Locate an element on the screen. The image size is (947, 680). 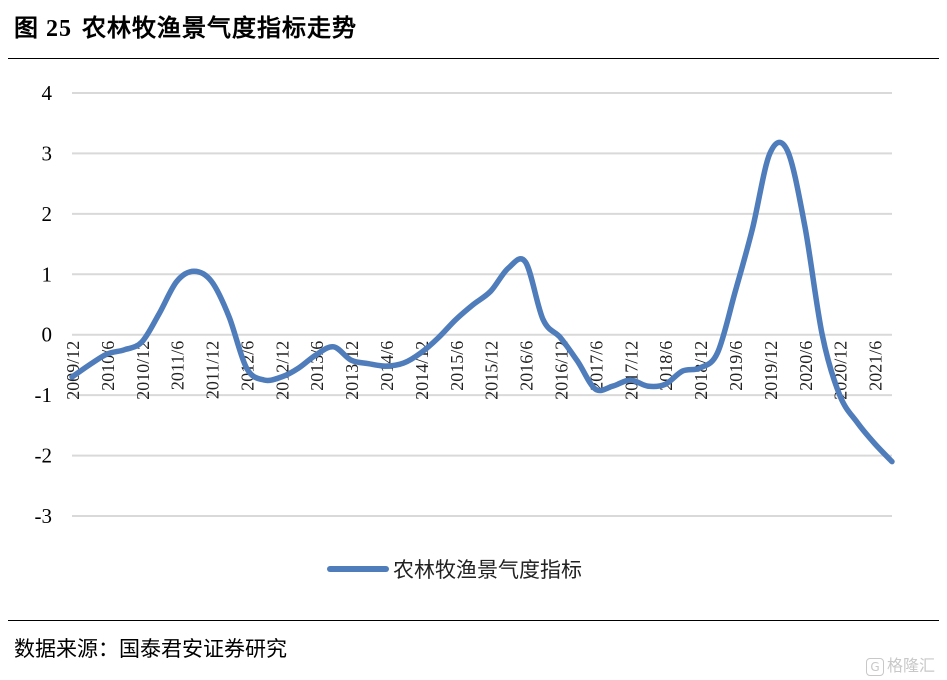
x-tick-label: 2010/6 is located at coordinates (108, 366).